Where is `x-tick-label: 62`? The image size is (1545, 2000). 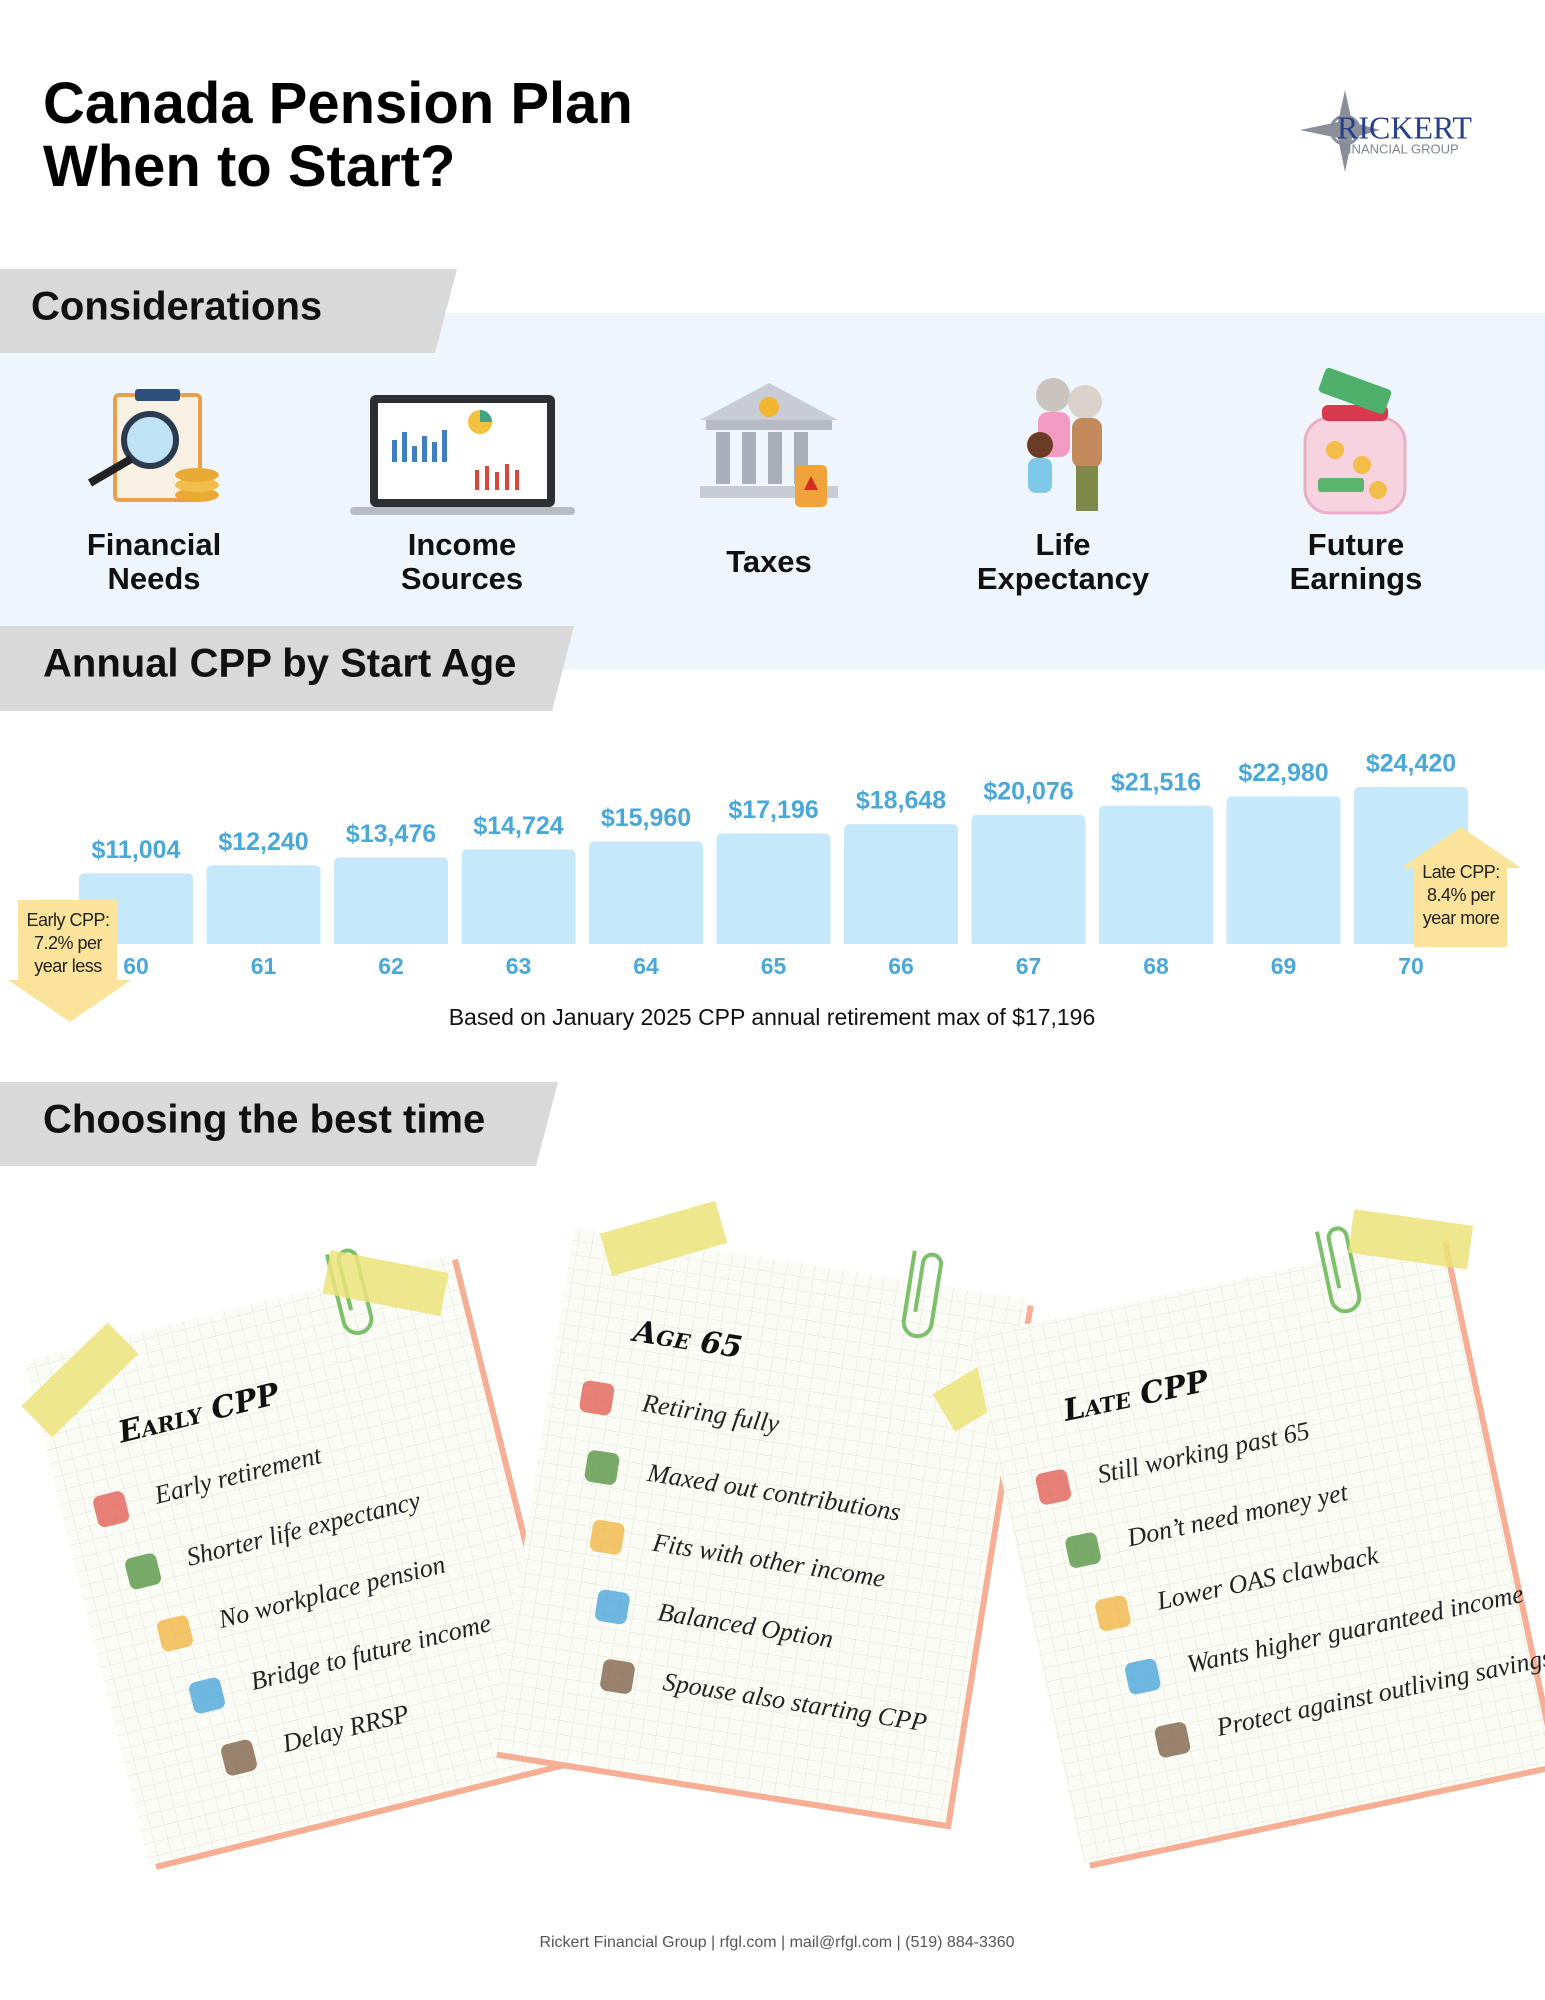
x-tick-label: 62 is located at coordinates (391, 966).